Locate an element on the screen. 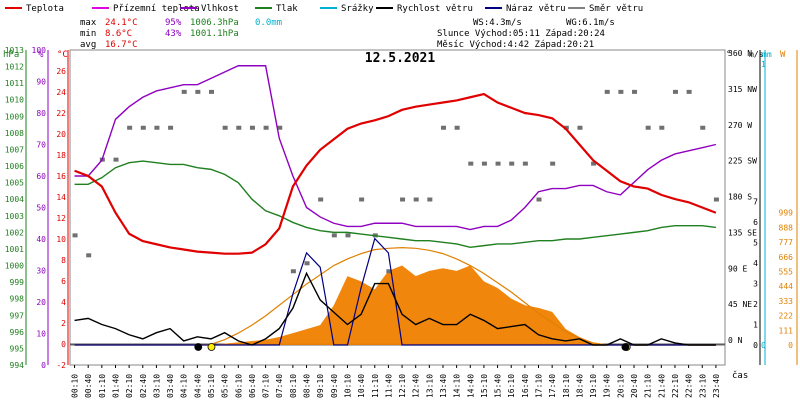 This screenshot has height=400, width=800. pct-tick-1: 10 is located at coordinates (41, 334).